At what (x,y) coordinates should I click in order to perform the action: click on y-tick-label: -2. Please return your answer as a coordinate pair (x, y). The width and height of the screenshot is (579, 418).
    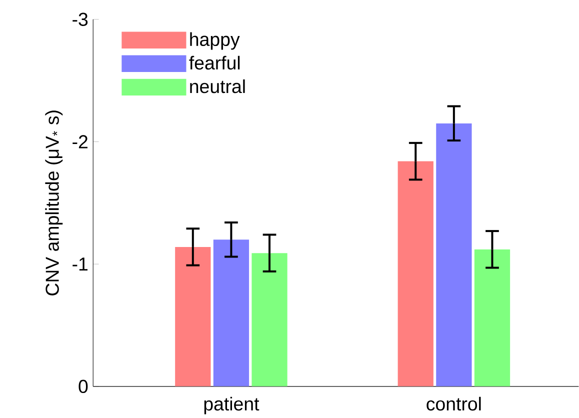
    Looking at the image, I should click on (80, 141).